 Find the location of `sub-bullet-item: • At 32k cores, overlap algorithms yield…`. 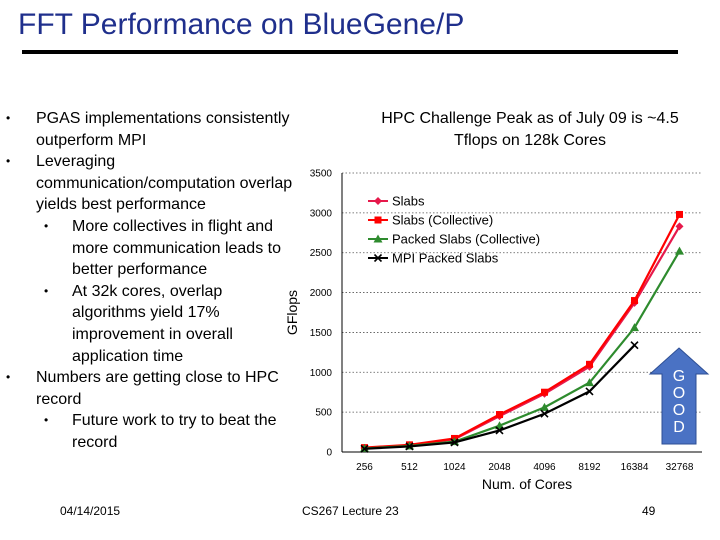

sub-bullet-item: • At 32k cores, overlap algorithms yield… is located at coordinates (151, 324).